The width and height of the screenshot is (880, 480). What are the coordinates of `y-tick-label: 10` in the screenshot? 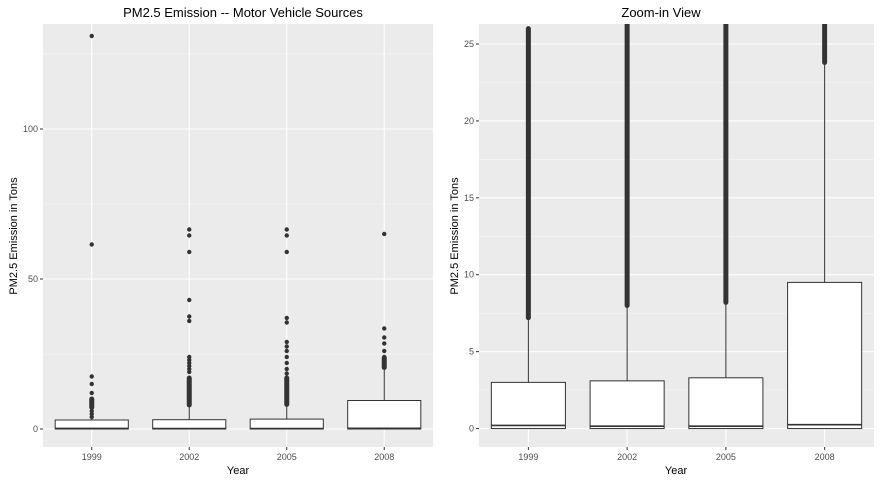 It's located at (469, 275).